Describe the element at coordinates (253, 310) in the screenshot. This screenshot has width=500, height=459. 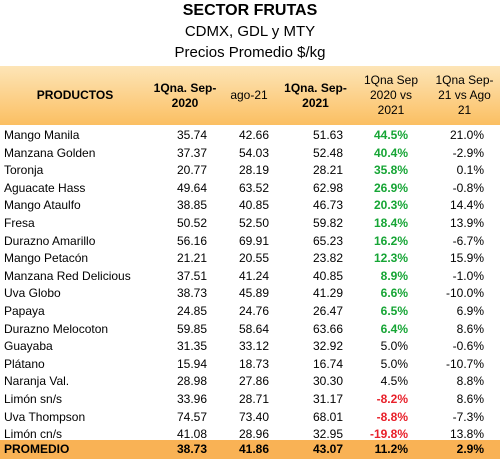
I see `cell-ago21: 24.76` at that location.